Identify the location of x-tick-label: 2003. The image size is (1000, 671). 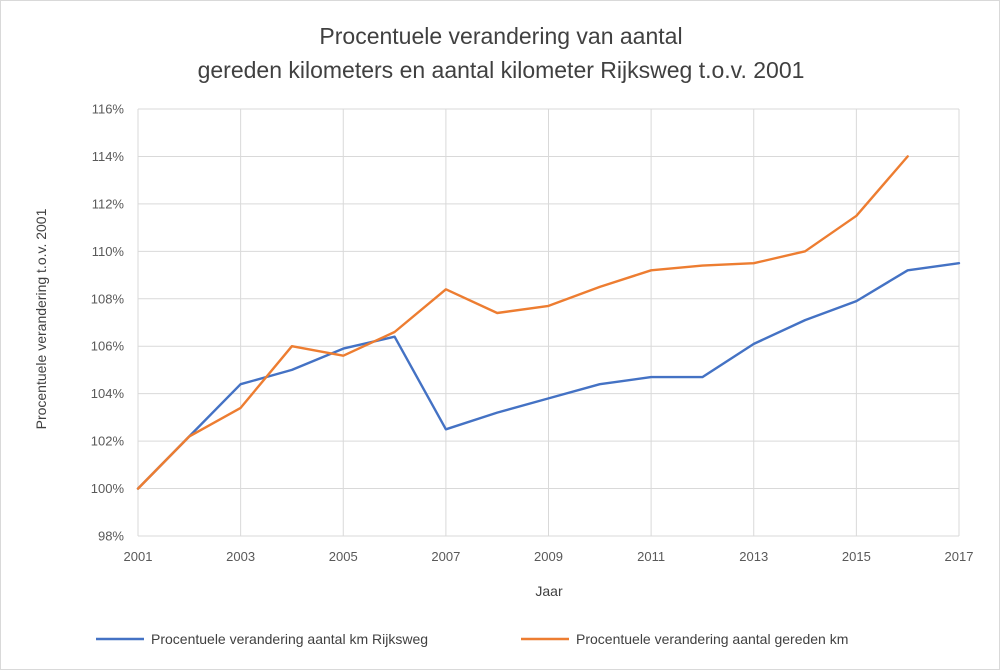
(240, 556).